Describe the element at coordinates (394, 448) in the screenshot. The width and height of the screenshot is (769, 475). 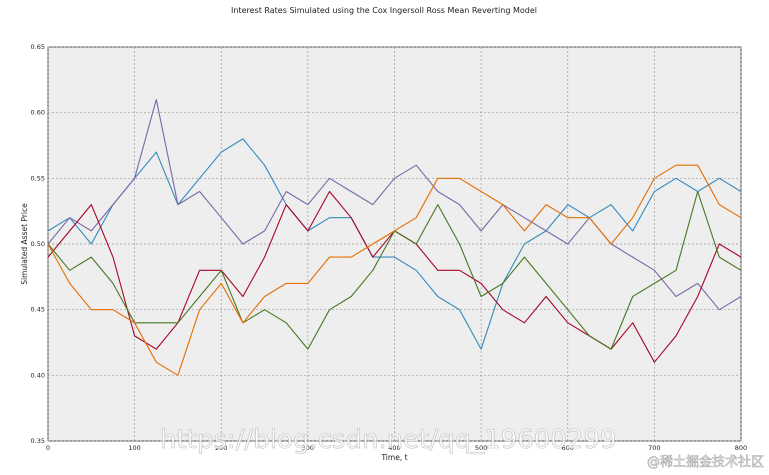
I see `x-tick-label: 400` at that location.